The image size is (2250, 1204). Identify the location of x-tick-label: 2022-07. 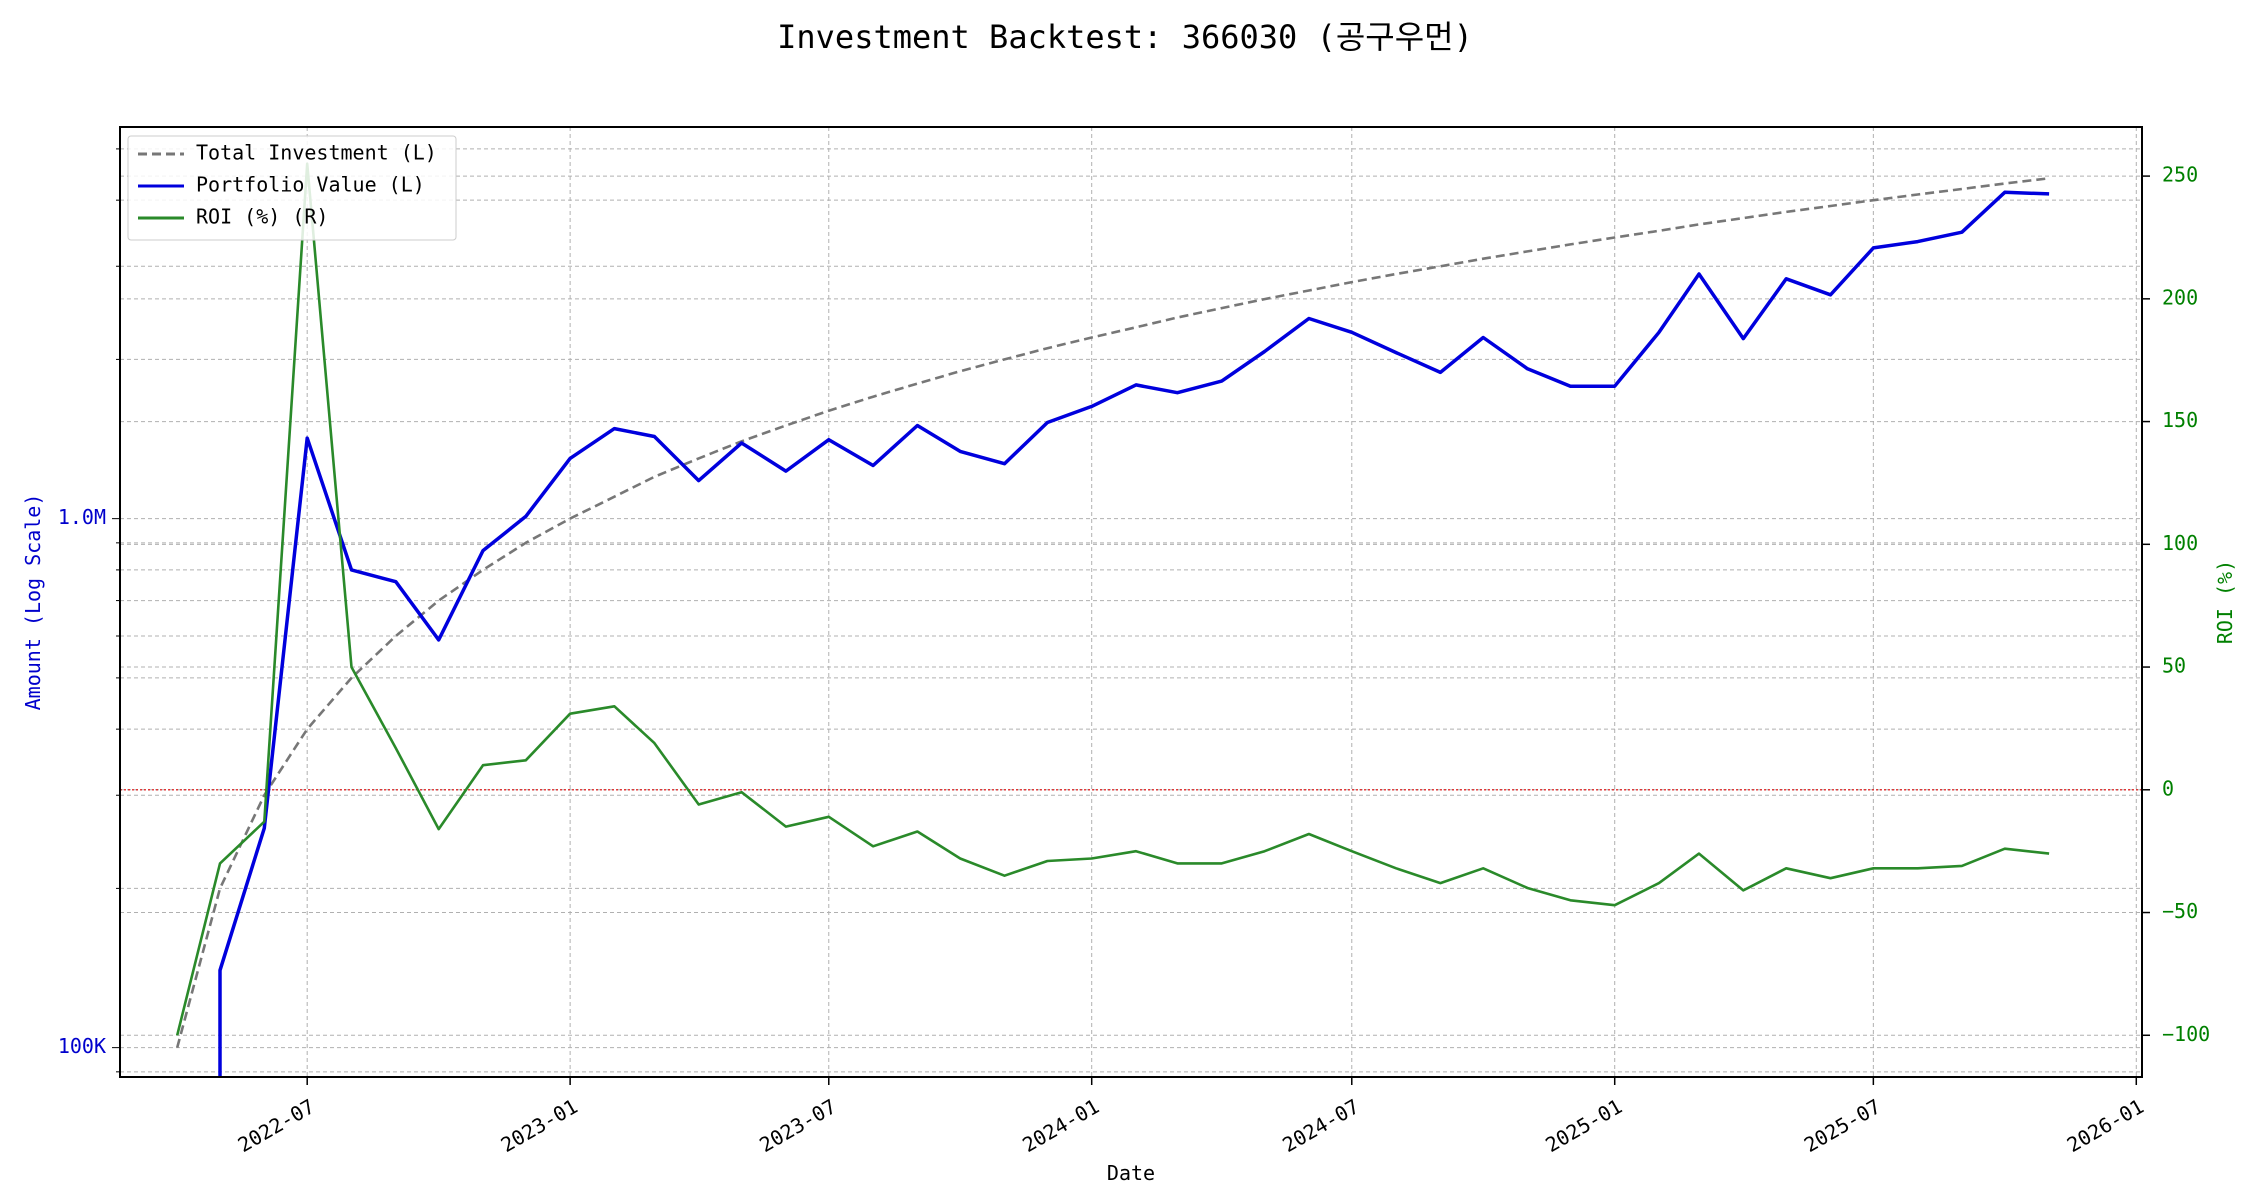
(276, 1125).